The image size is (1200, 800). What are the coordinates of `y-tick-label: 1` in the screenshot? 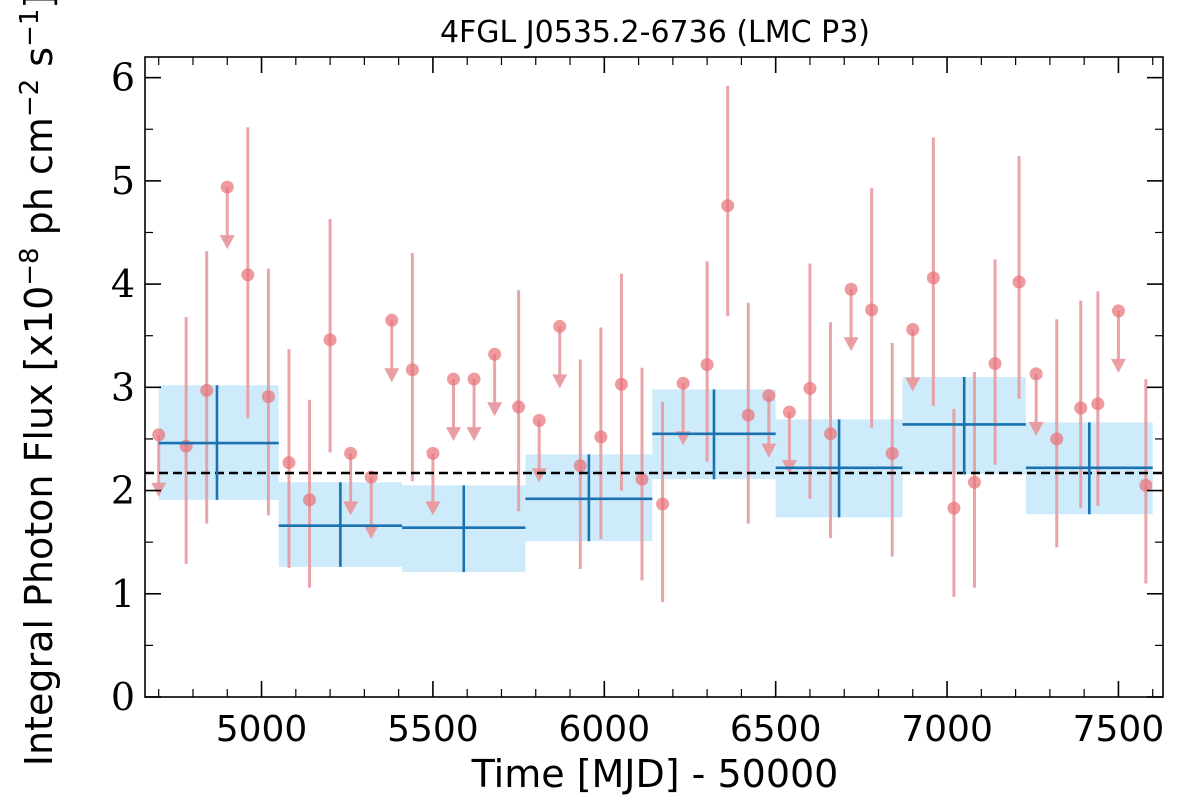 It's located at (123, 594).